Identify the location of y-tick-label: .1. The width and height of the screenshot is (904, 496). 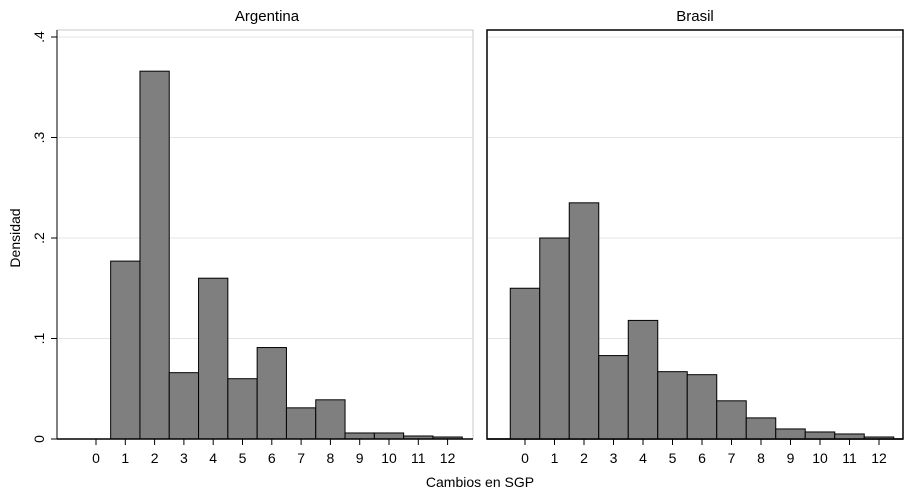
(39, 338).